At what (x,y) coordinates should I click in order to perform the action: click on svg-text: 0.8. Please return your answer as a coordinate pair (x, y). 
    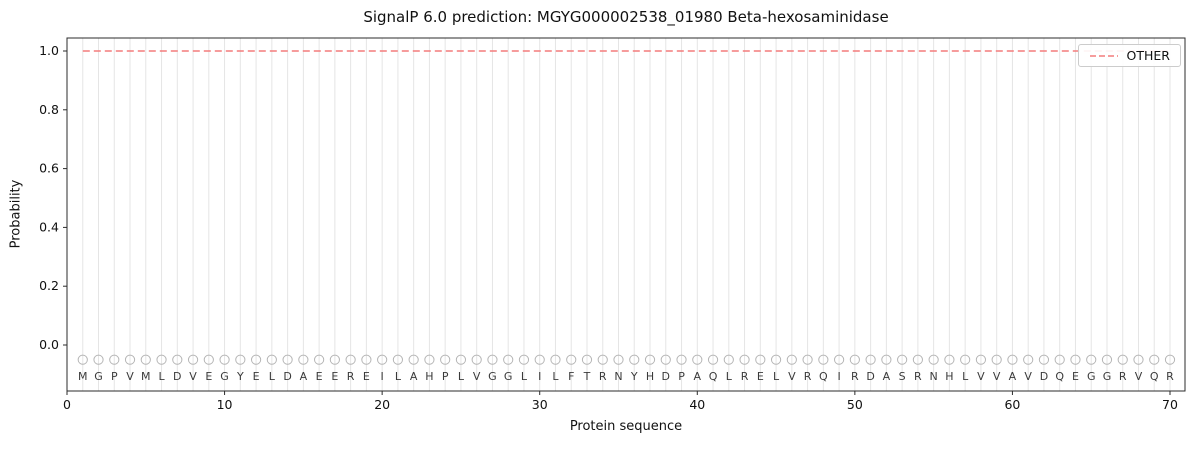
    Looking at the image, I should click on (49, 109).